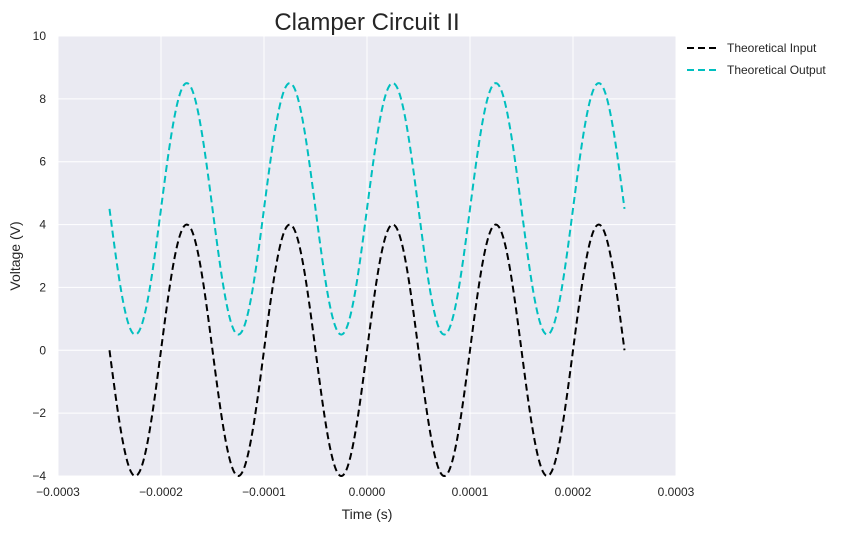 The height and width of the screenshot is (536, 857). What do you see at coordinates (772, 48) in the screenshot?
I see `legend-label: Theoretical Input` at bounding box center [772, 48].